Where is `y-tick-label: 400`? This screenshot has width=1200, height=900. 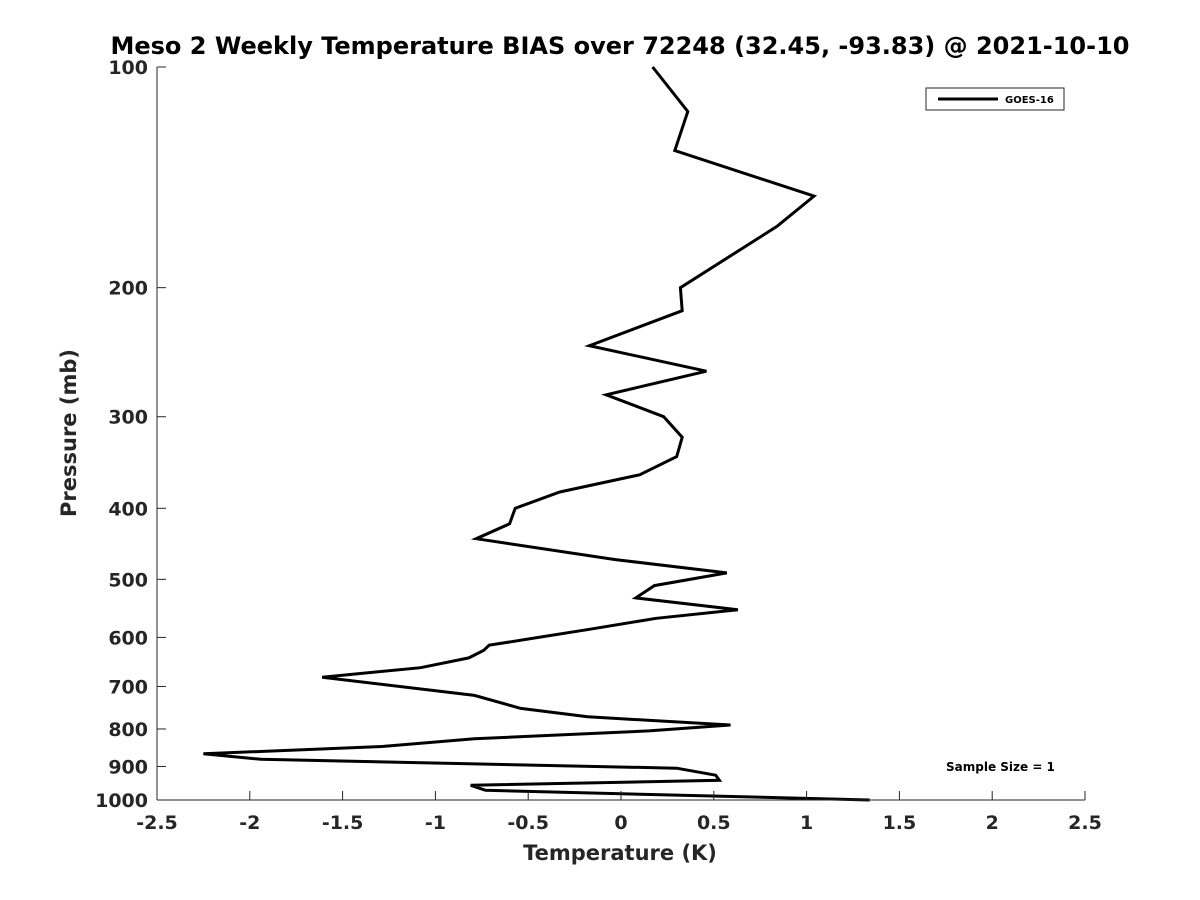
y-tick-label: 400 is located at coordinates (128, 509).